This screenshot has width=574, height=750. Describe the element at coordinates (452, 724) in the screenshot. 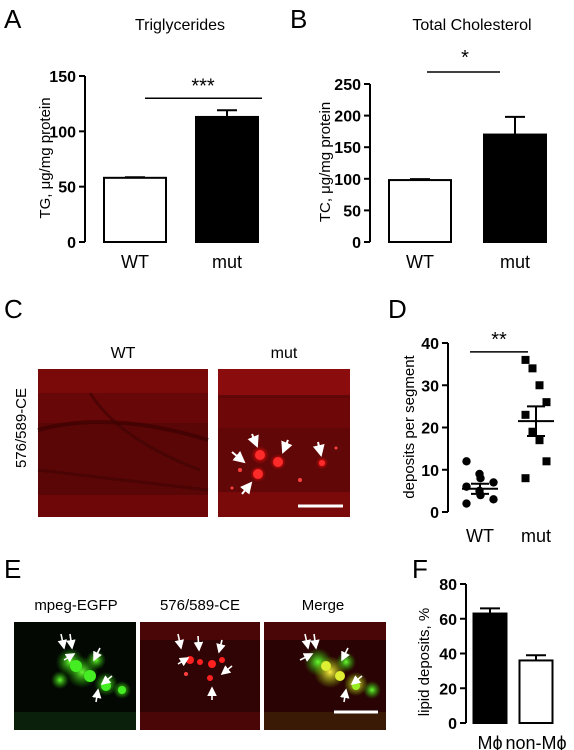

I see `chart-f-ytick-label-0: 0` at that location.